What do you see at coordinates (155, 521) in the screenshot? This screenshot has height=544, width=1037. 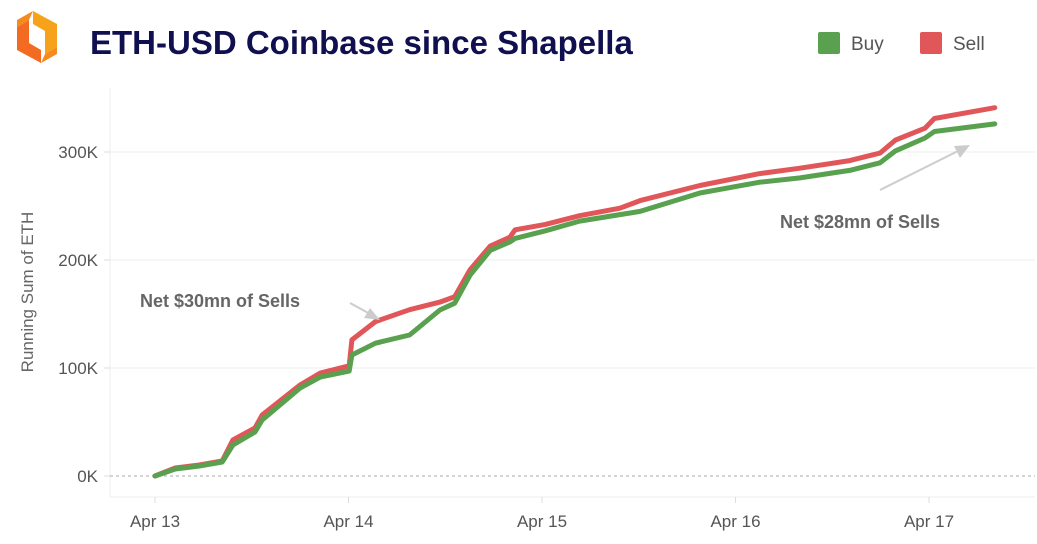 I see `x-tick-label: Apr 13` at bounding box center [155, 521].